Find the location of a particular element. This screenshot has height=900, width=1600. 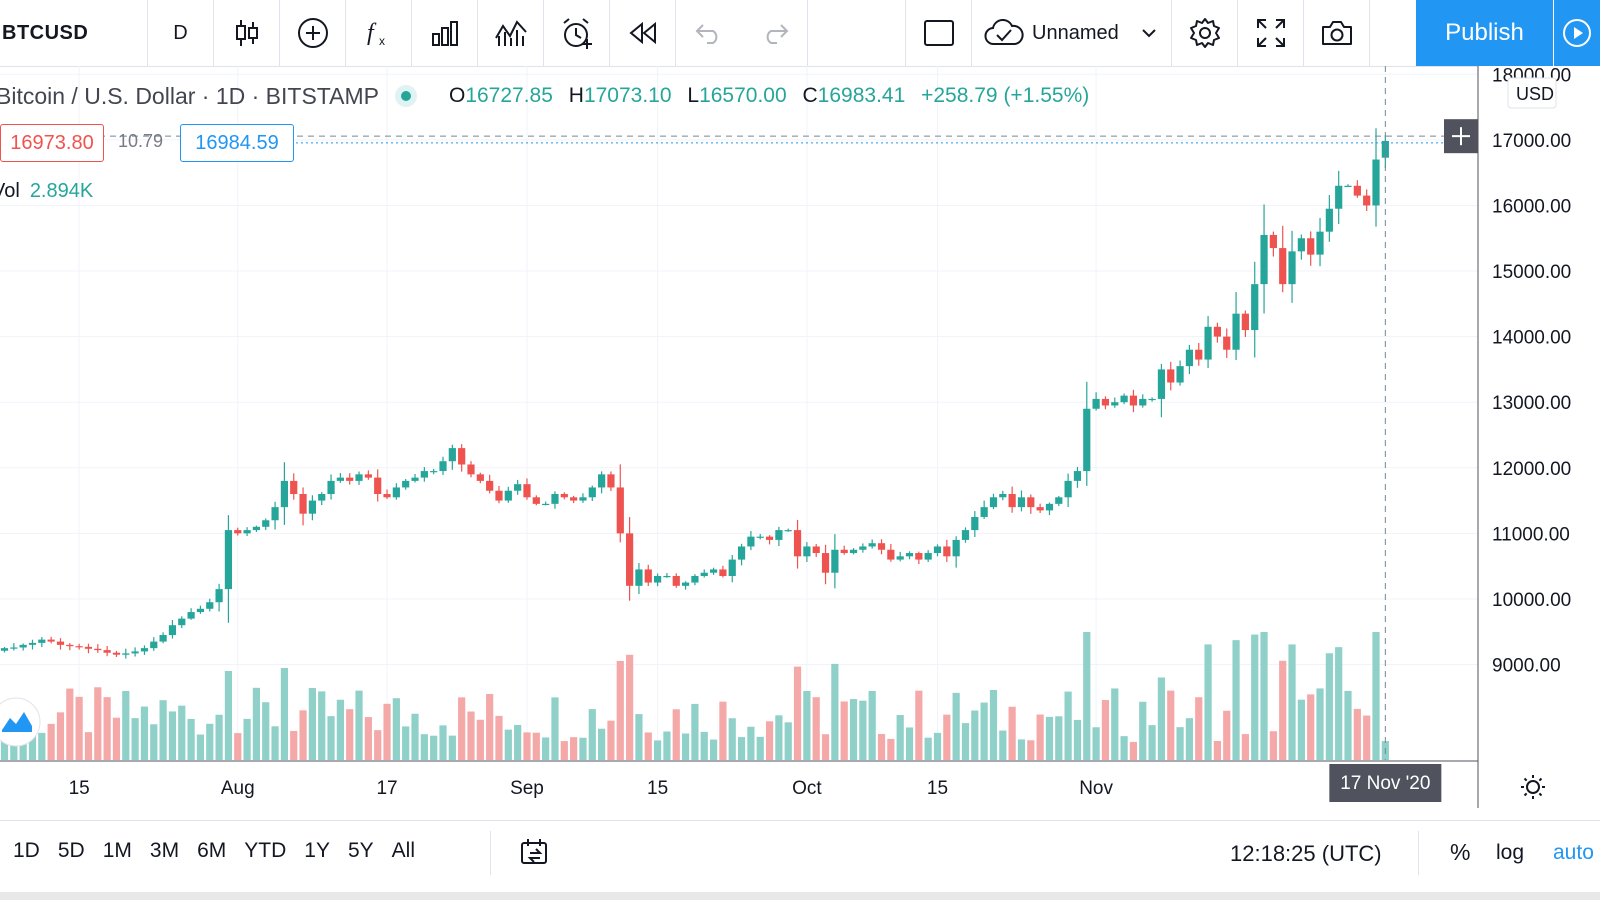

range-5y: 5Y is located at coordinates (360, 850).